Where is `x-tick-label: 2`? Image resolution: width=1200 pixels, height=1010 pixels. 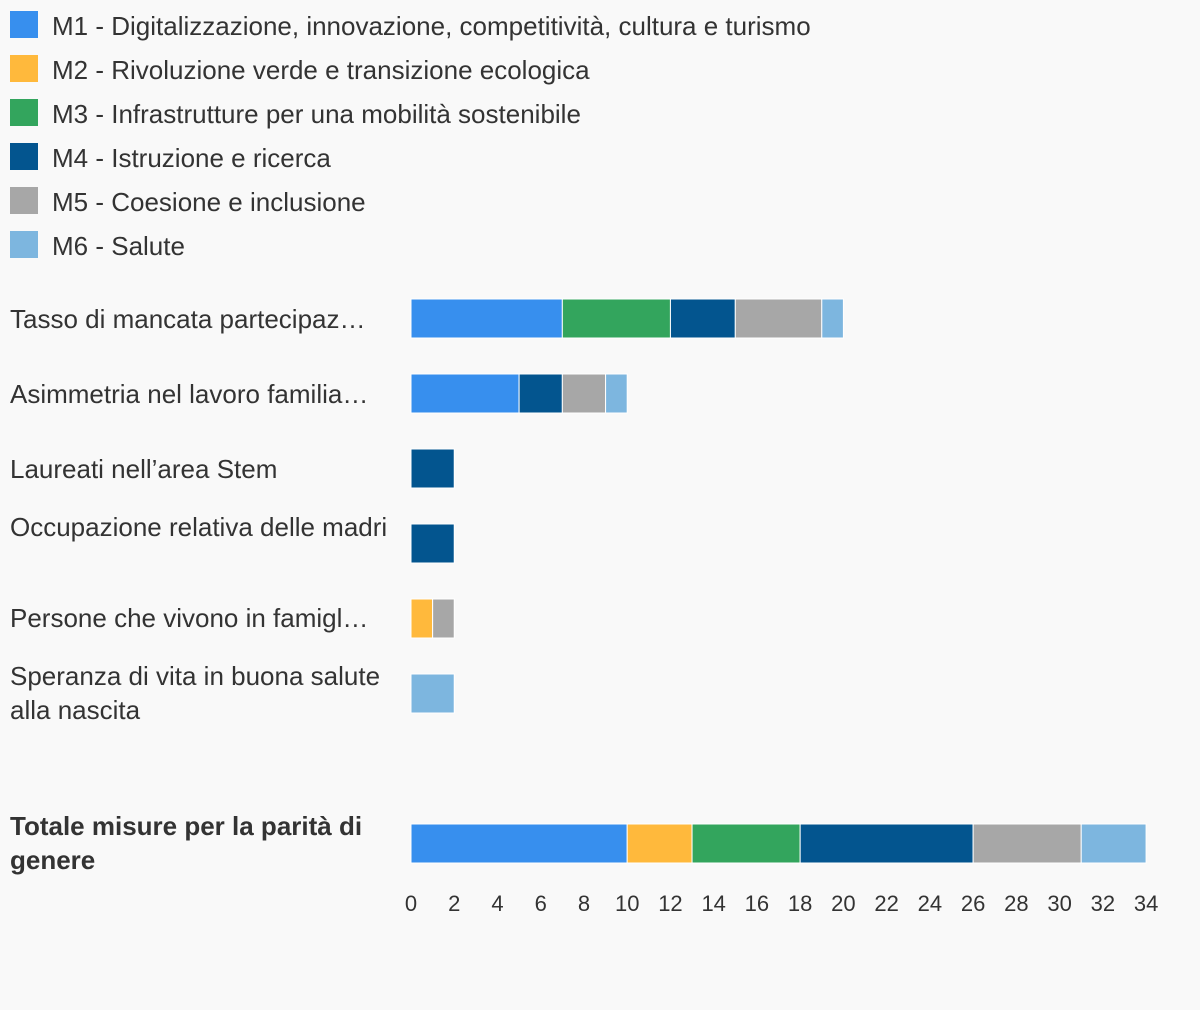 x-tick-label: 2 is located at coordinates (454, 903).